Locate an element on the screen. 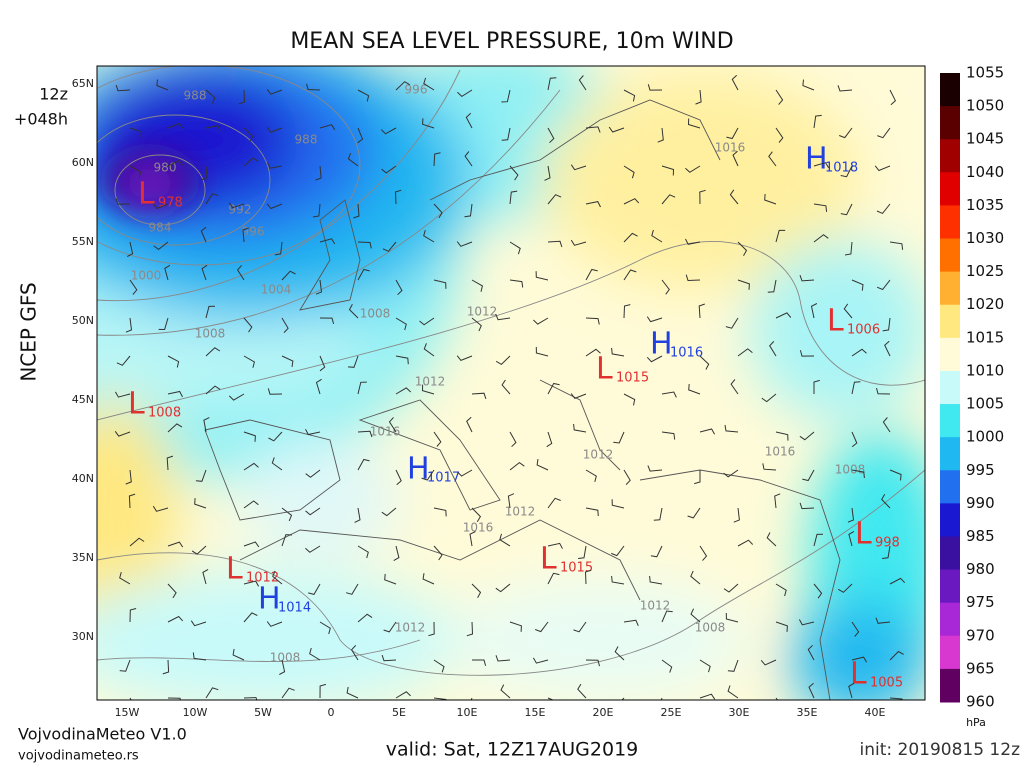  lat-label: 50N is located at coordinates (83, 320).